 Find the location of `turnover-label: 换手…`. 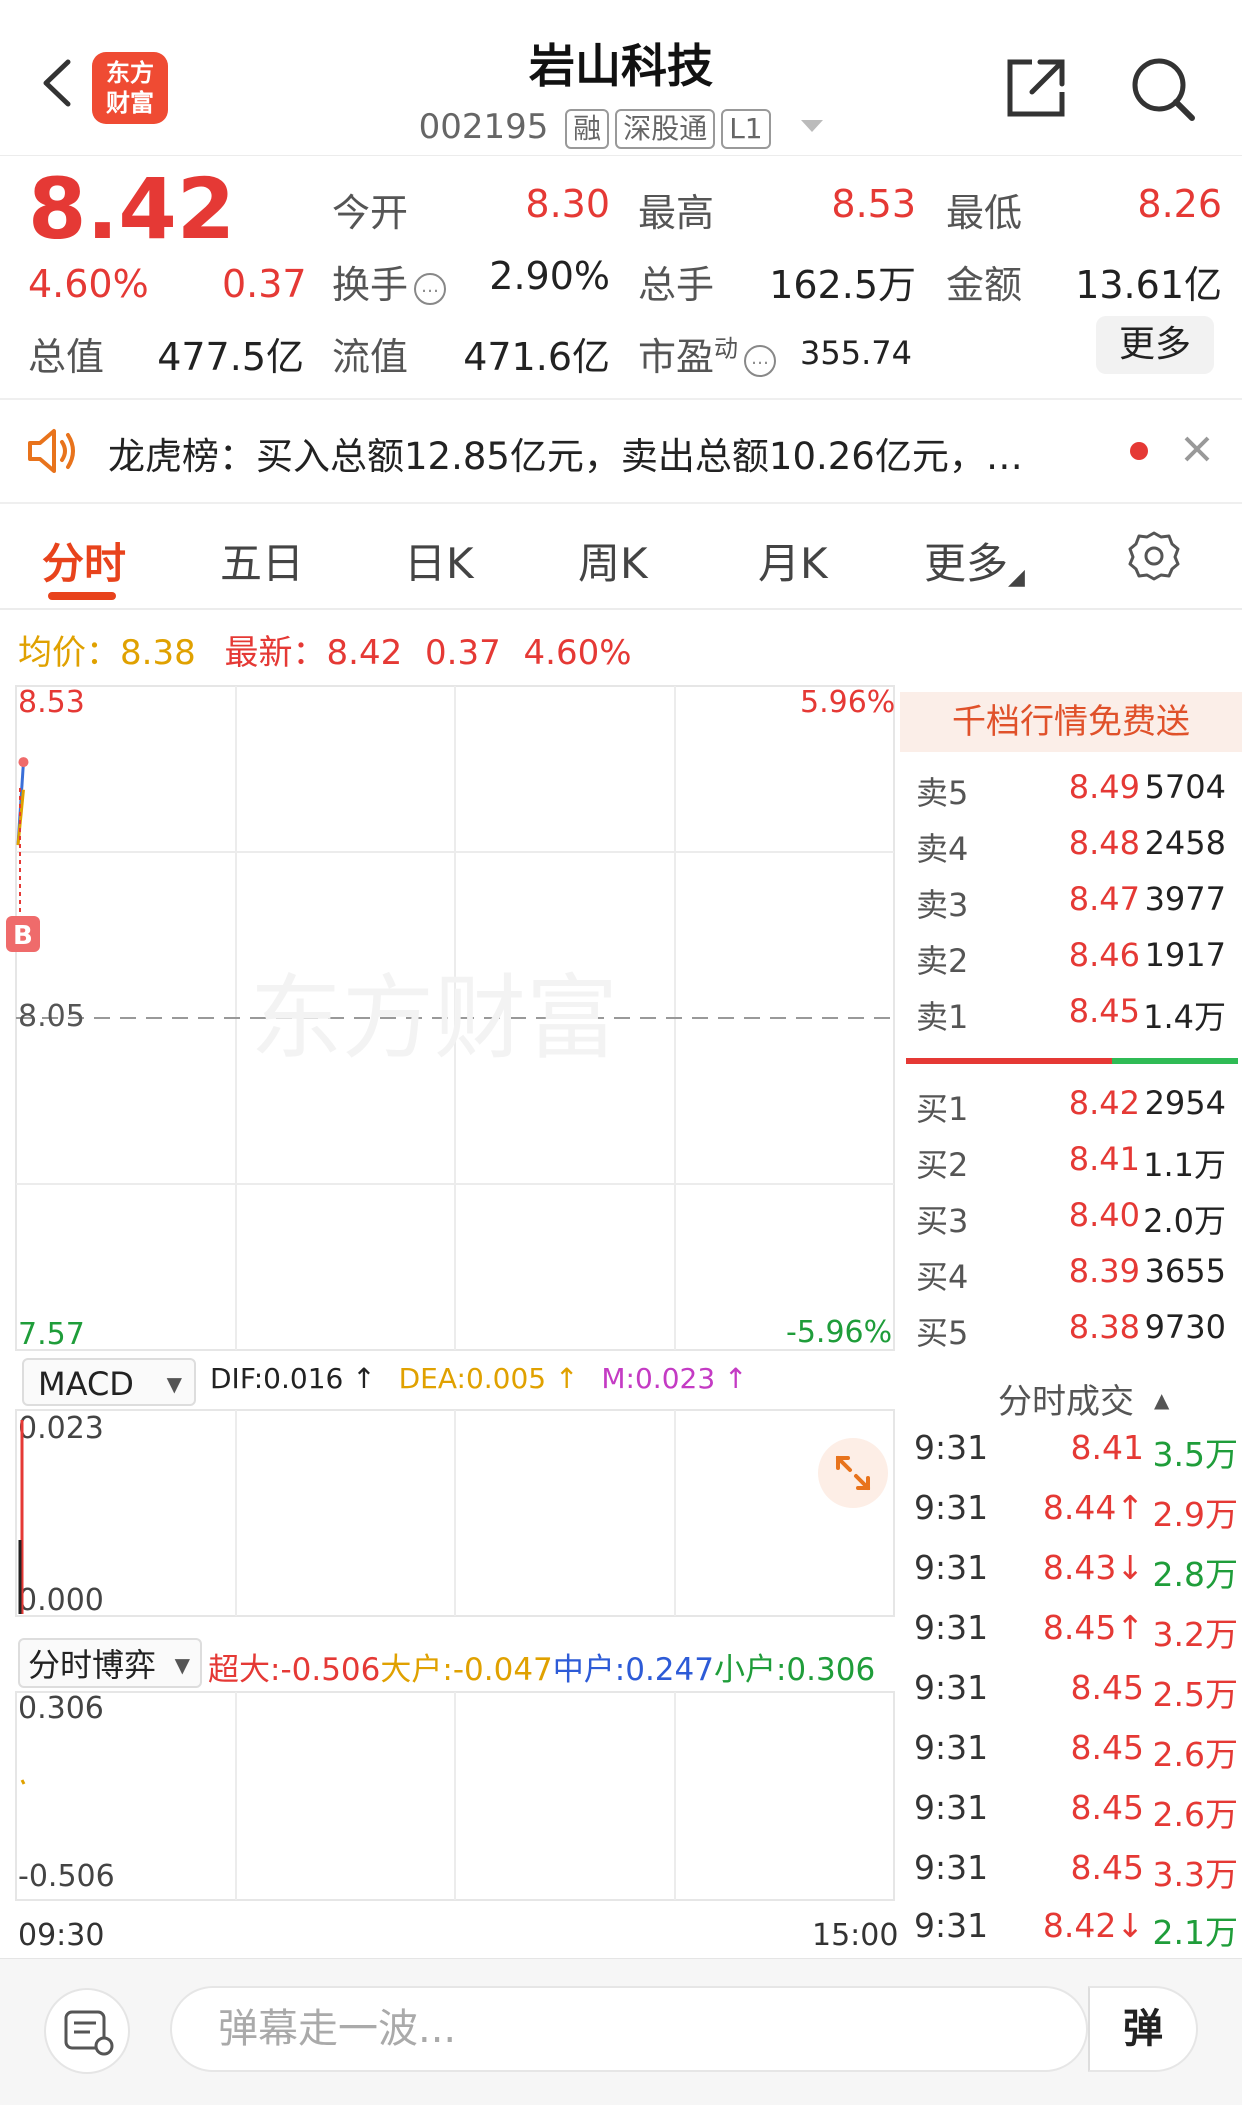

turnover-label: 换手… is located at coordinates (389, 281).